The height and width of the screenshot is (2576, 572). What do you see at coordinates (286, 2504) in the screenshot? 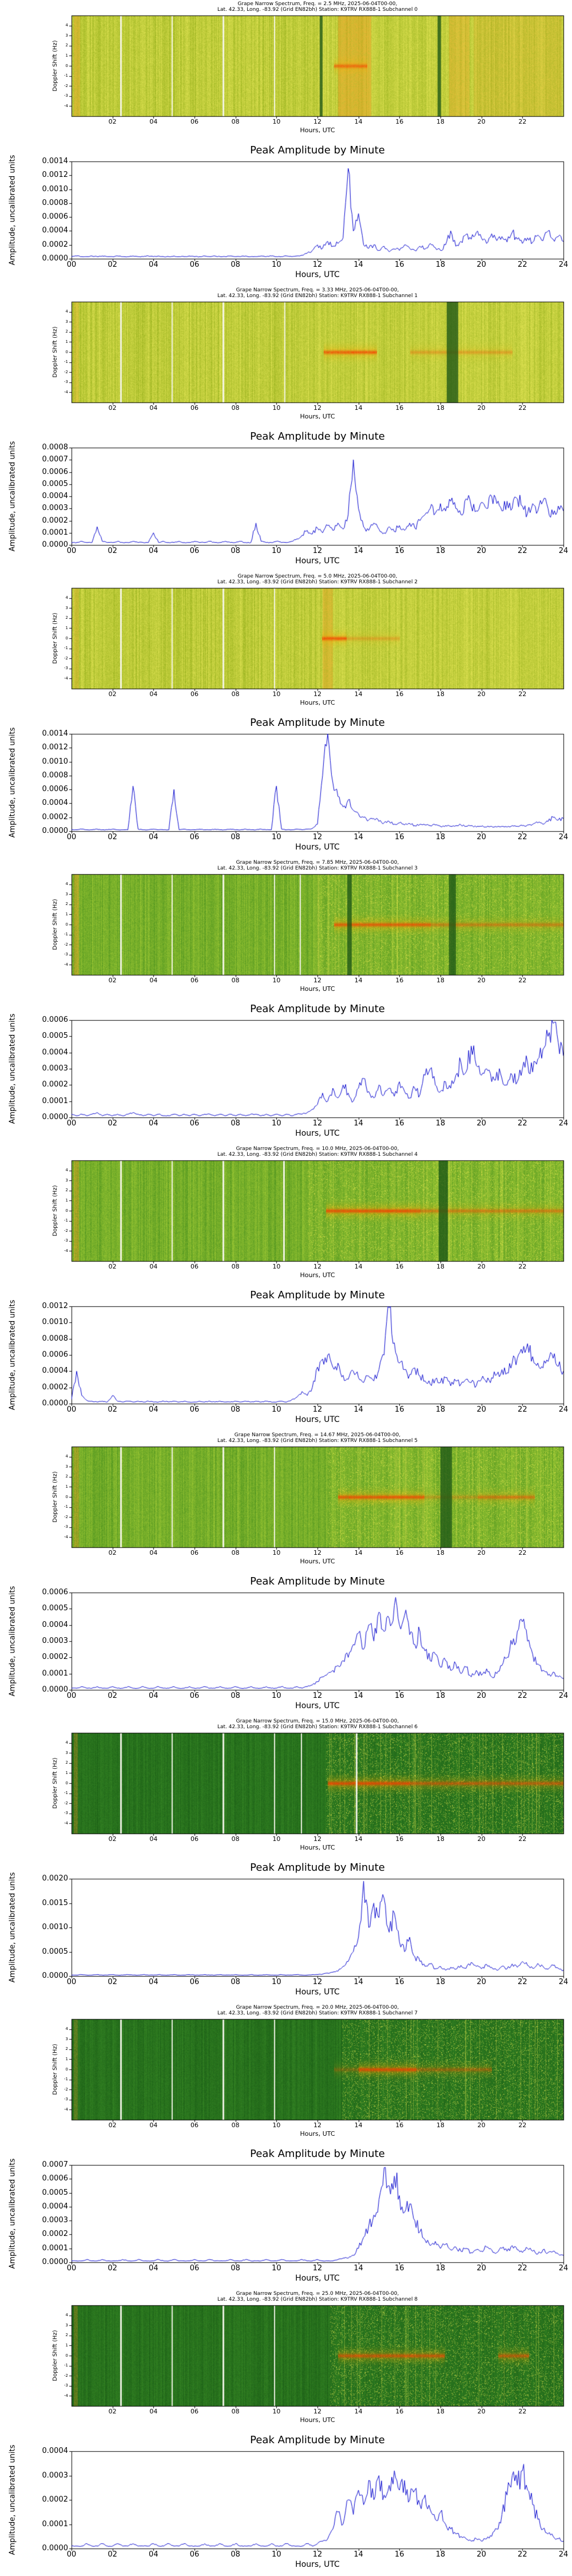
I see `line-plot-canvas` at bounding box center [286, 2504].